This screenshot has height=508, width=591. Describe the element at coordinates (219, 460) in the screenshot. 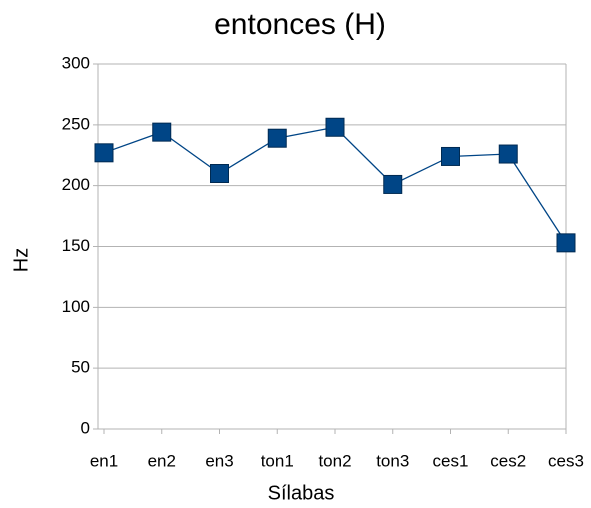

I see `x-tick-label: en3` at that location.